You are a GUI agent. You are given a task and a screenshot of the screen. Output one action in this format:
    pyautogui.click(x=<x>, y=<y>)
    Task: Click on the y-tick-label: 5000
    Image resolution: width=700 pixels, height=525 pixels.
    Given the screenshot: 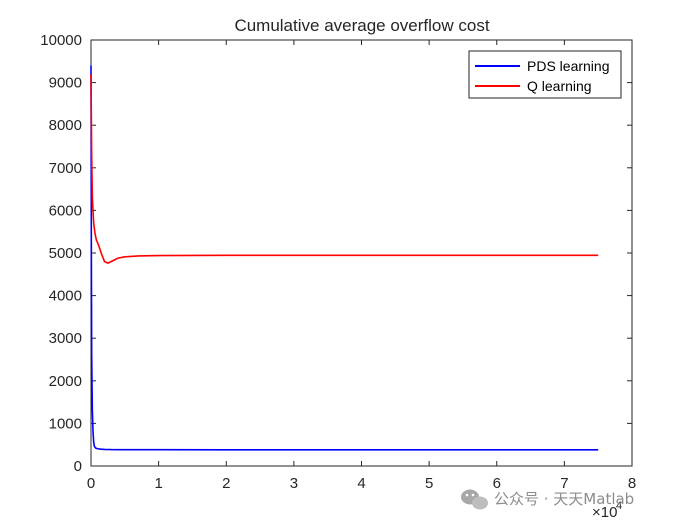 What is the action you would take?
    pyautogui.click(x=65, y=253)
    